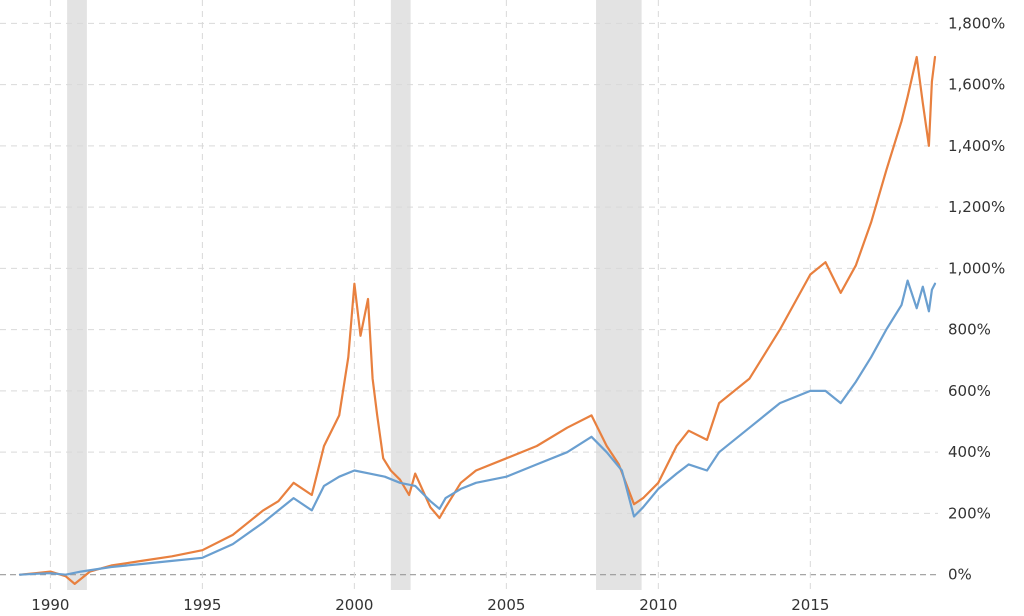 The width and height of the screenshot is (1024, 616). What do you see at coordinates (969, 391) in the screenshot?
I see `y-tick-label: 600%` at bounding box center [969, 391].